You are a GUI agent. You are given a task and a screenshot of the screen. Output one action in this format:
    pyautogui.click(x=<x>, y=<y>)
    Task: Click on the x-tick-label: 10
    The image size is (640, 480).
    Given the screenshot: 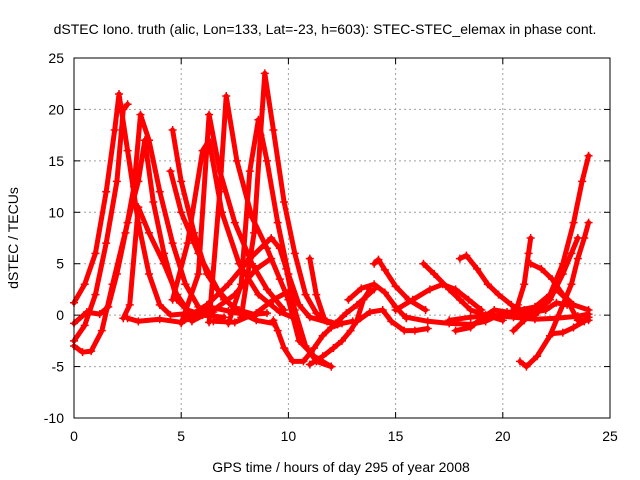 What is the action you would take?
    pyautogui.click(x=289, y=436)
    